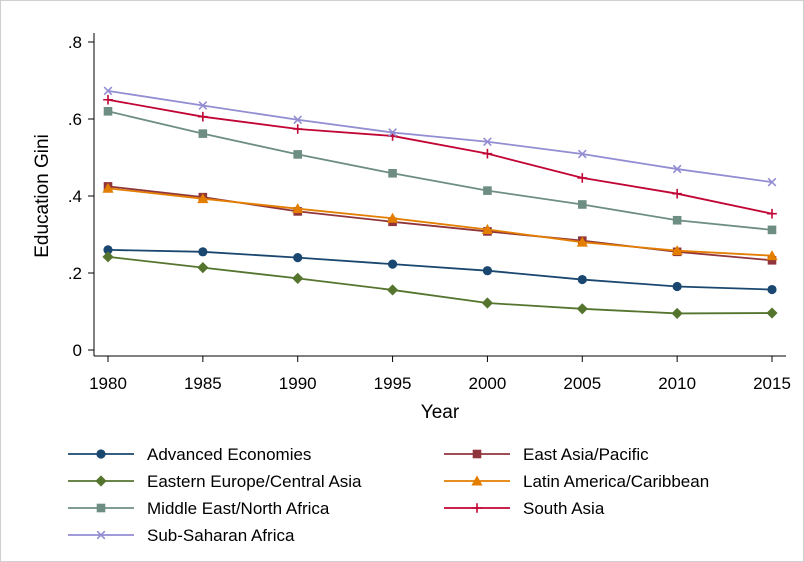  I want to click on x-axis-ticks: 1980 1985 1990 1995 2000 2005 2010 2015, so click(440, 374).